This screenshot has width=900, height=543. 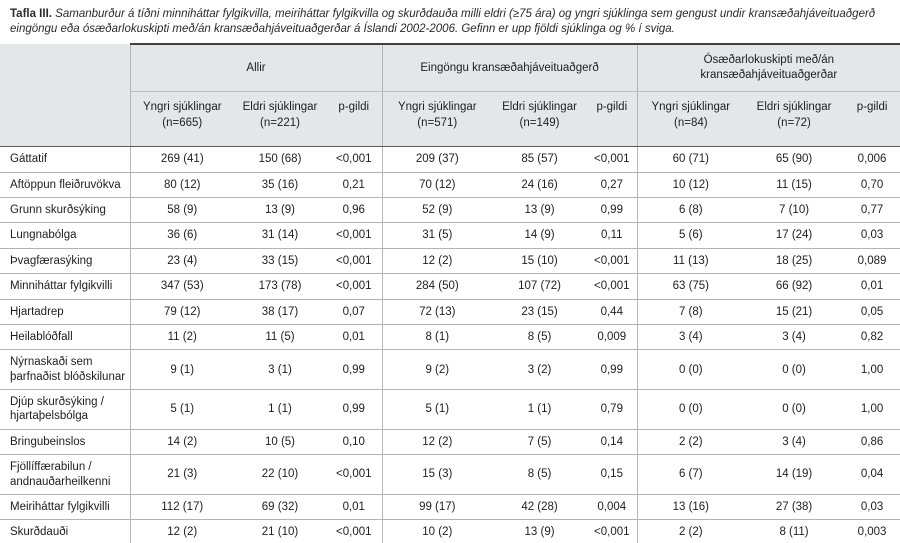 What do you see at coordinates (794, 531) in the screenshot?
I see `value-cell: 8 (11)` at bounding box center [794, 531].